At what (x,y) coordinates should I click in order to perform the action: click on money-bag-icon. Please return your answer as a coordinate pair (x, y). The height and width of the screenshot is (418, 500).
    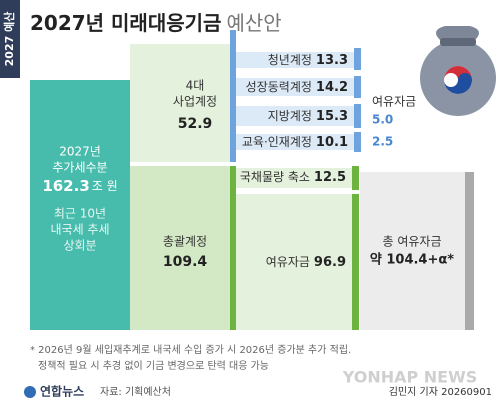
    Looking at the image, I should click on (458, 71).